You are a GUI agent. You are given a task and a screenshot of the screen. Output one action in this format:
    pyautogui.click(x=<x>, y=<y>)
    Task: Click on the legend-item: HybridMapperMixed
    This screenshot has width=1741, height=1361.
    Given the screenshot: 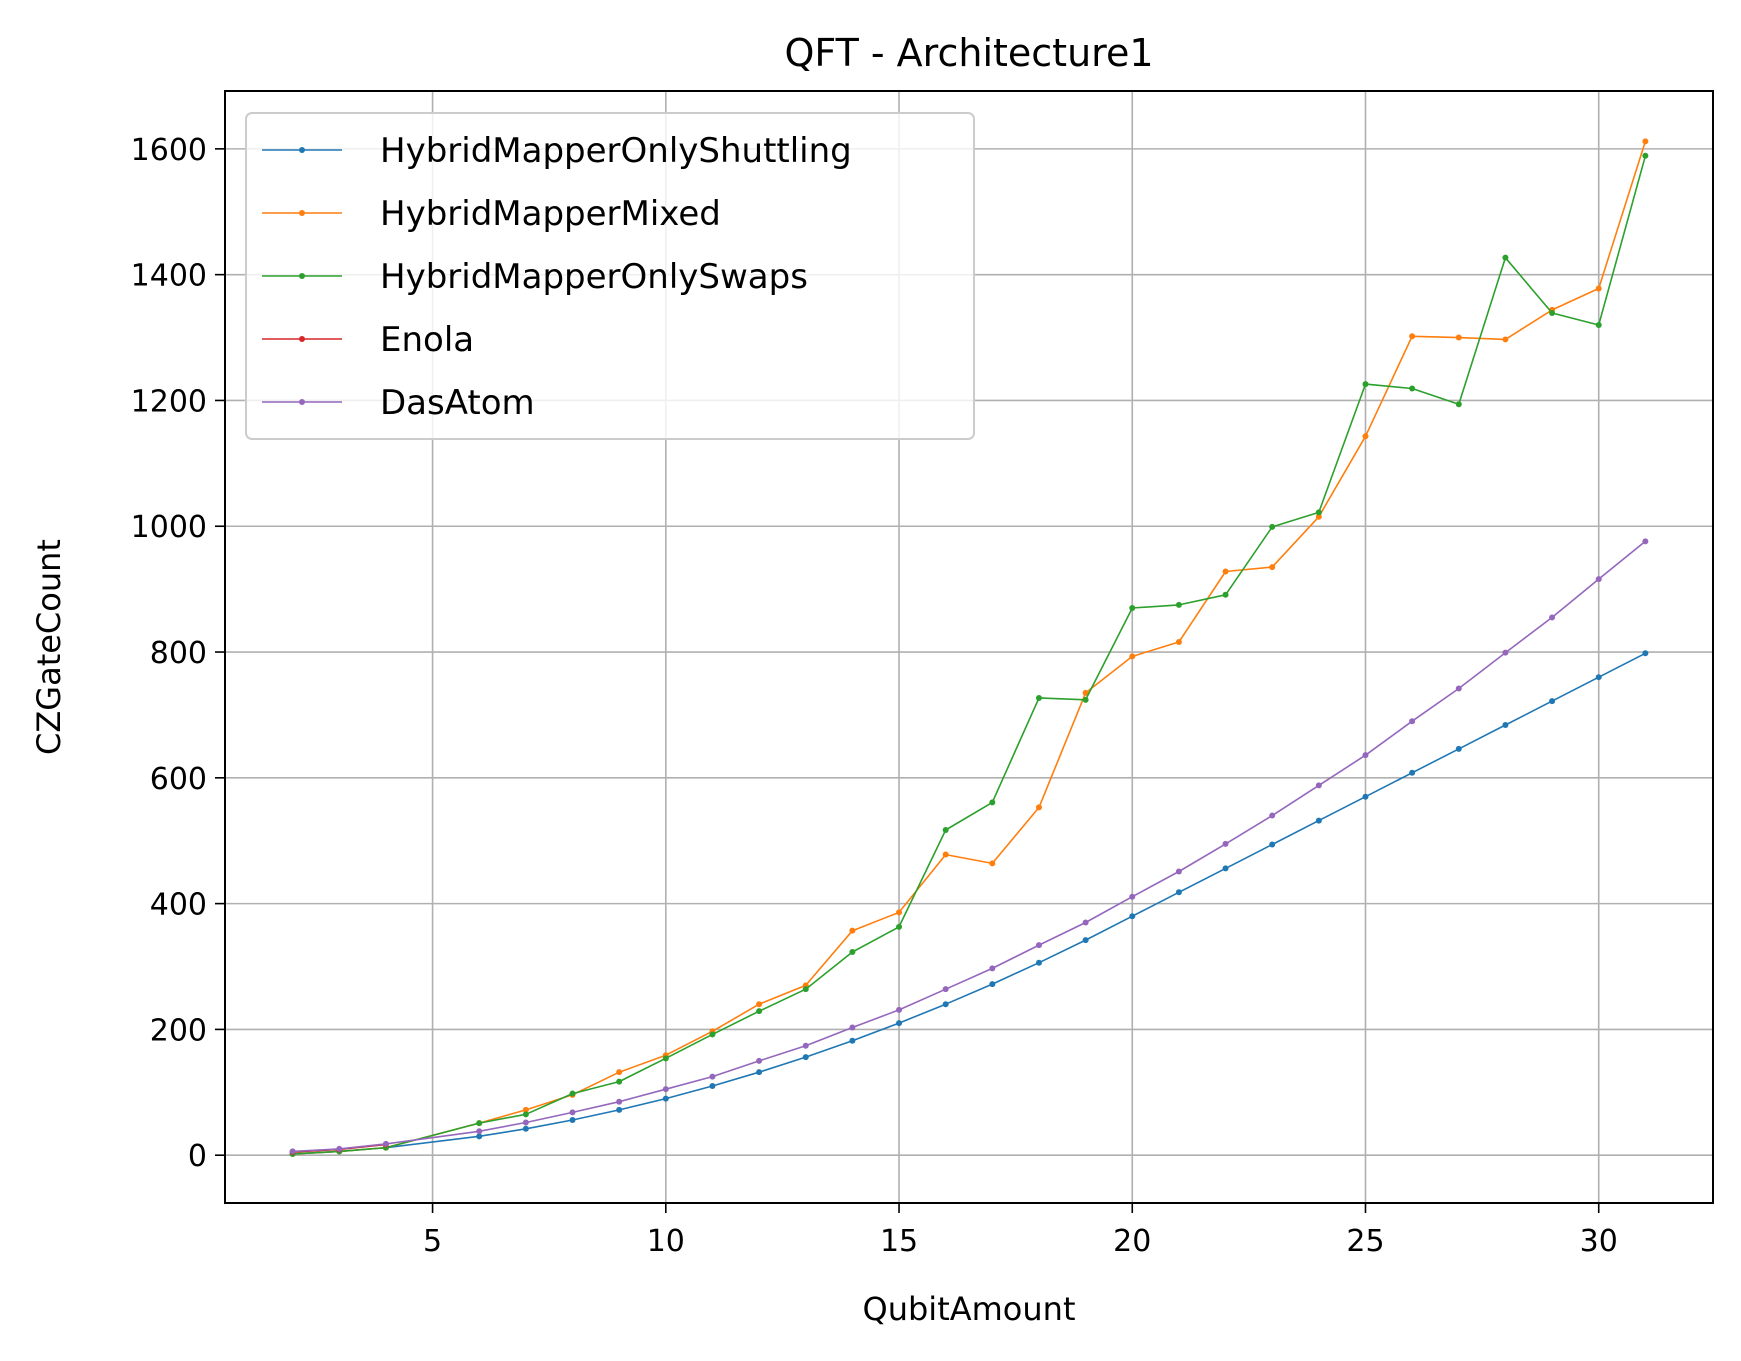 What is the action you would take?
    pyautogui.click(x=491, y=214)
    